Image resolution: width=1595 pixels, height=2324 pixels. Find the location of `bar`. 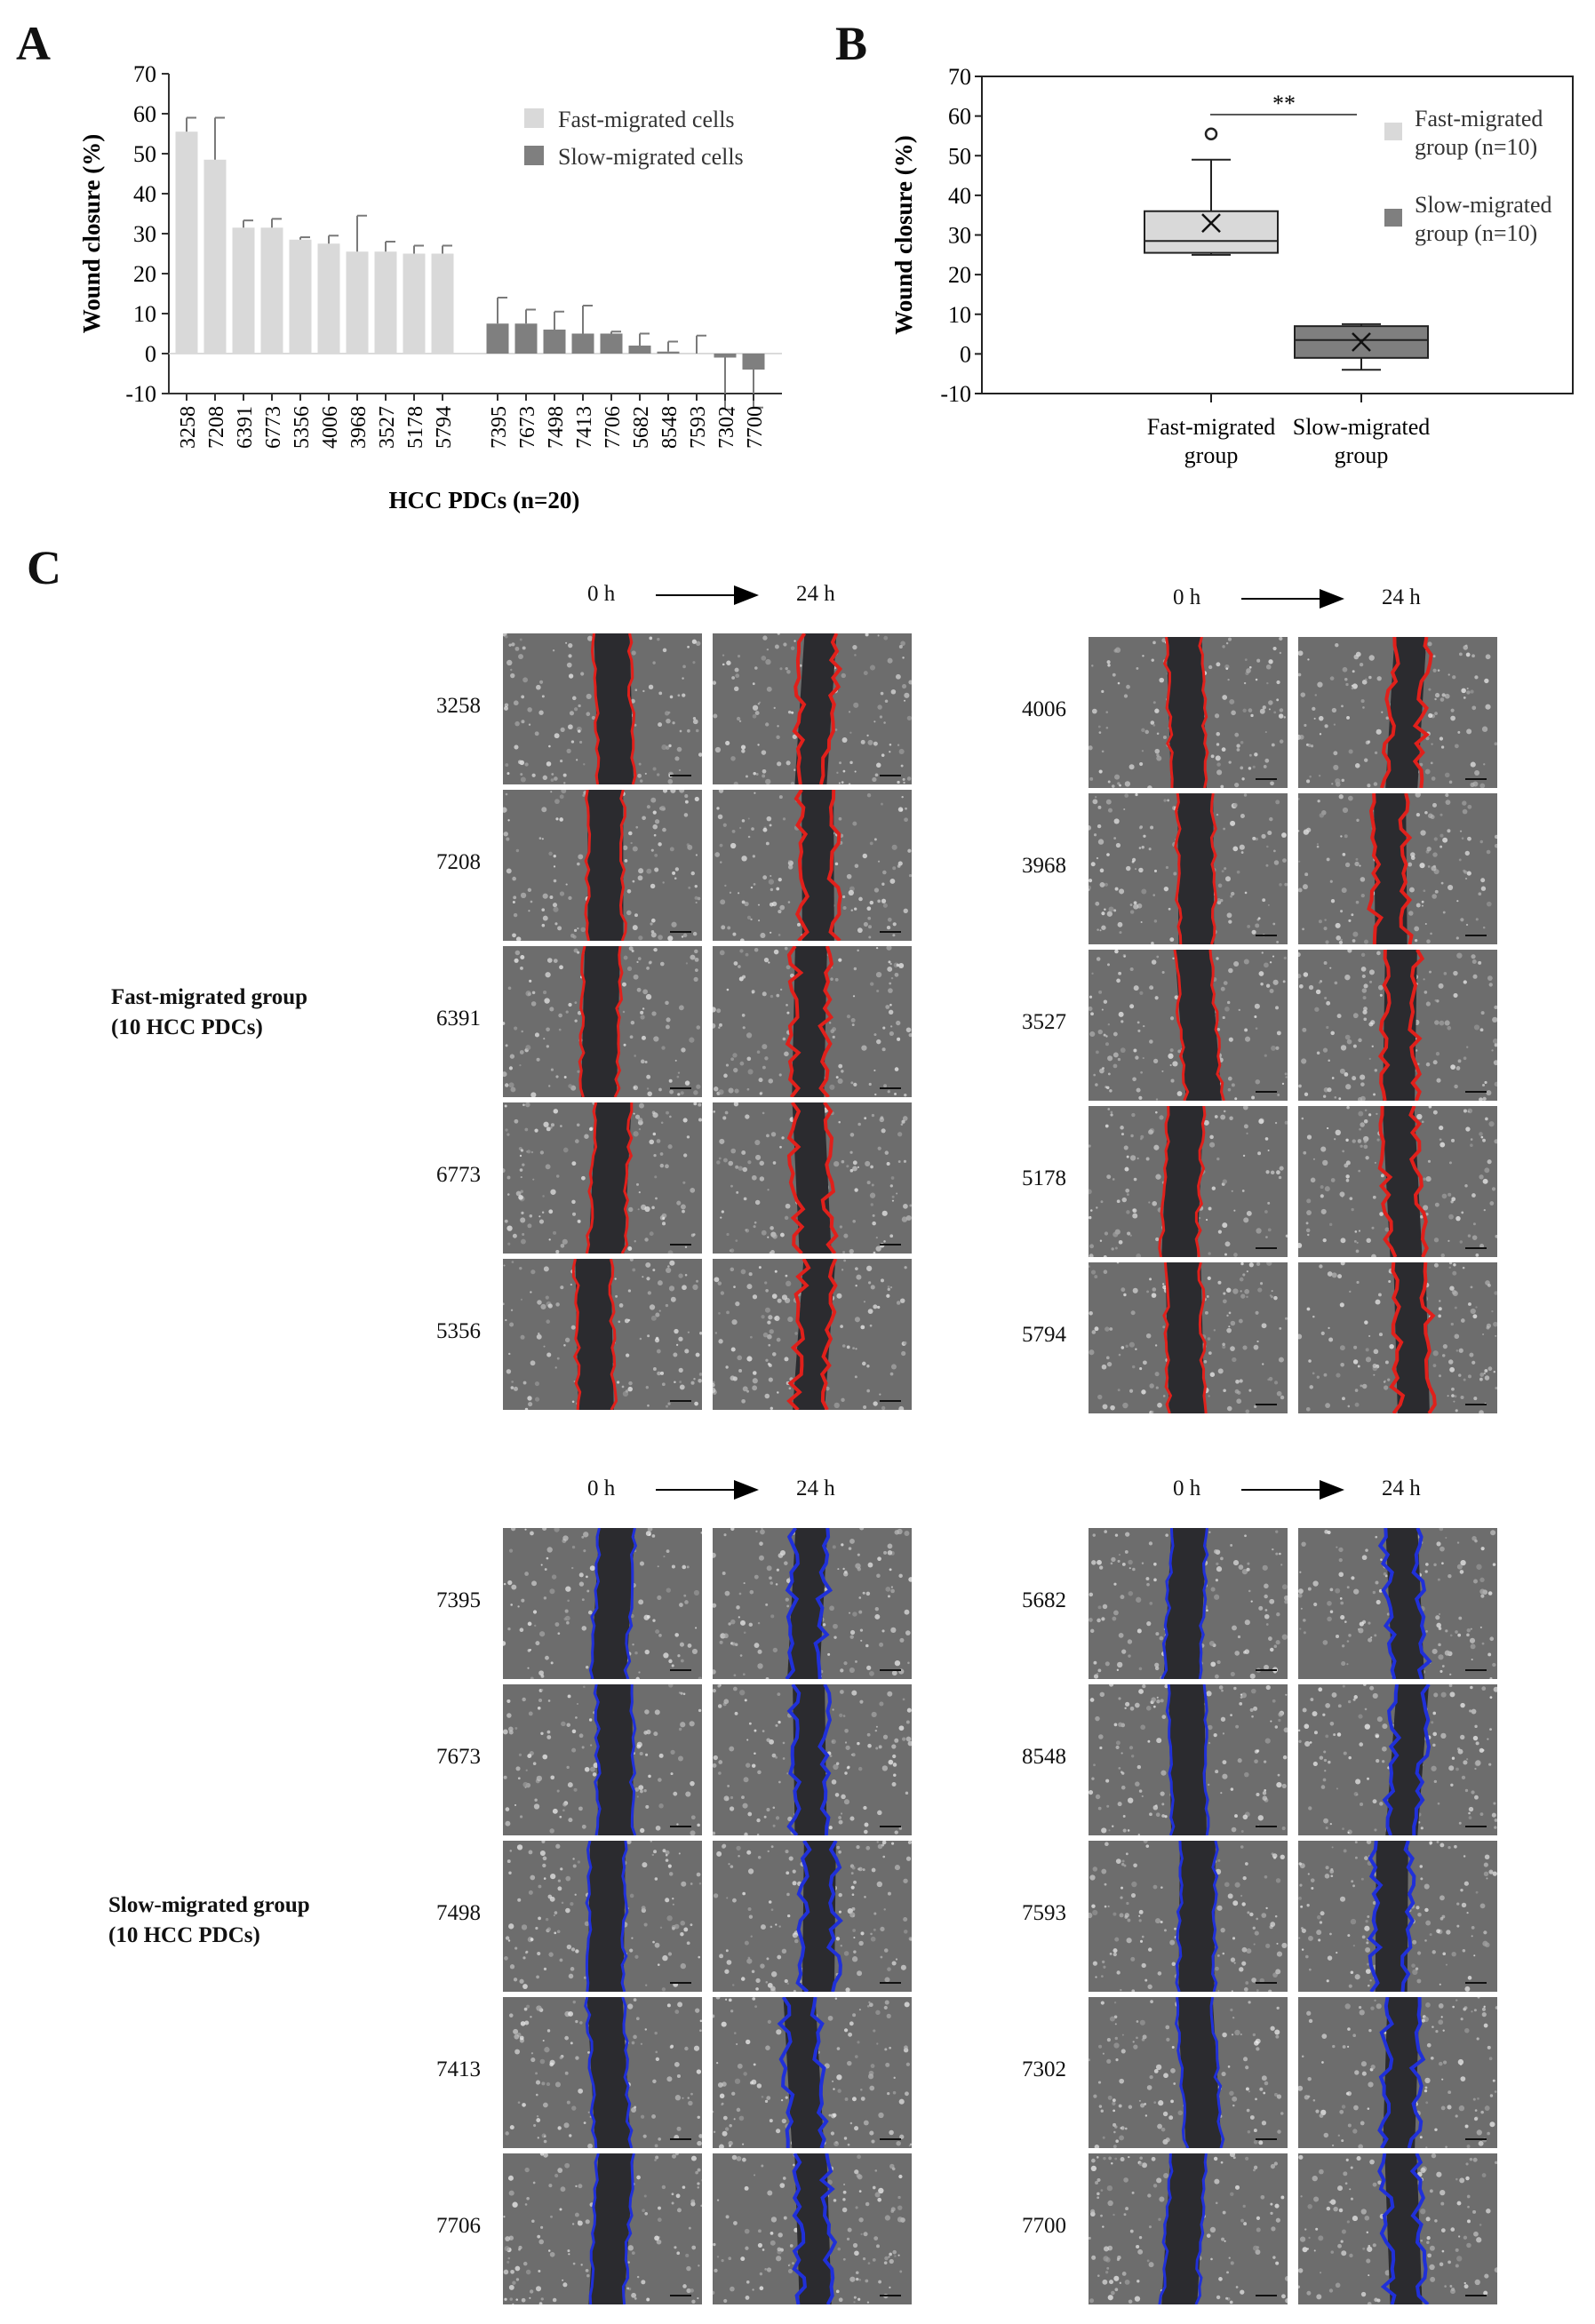

bar is located at coordinates (244, 290).